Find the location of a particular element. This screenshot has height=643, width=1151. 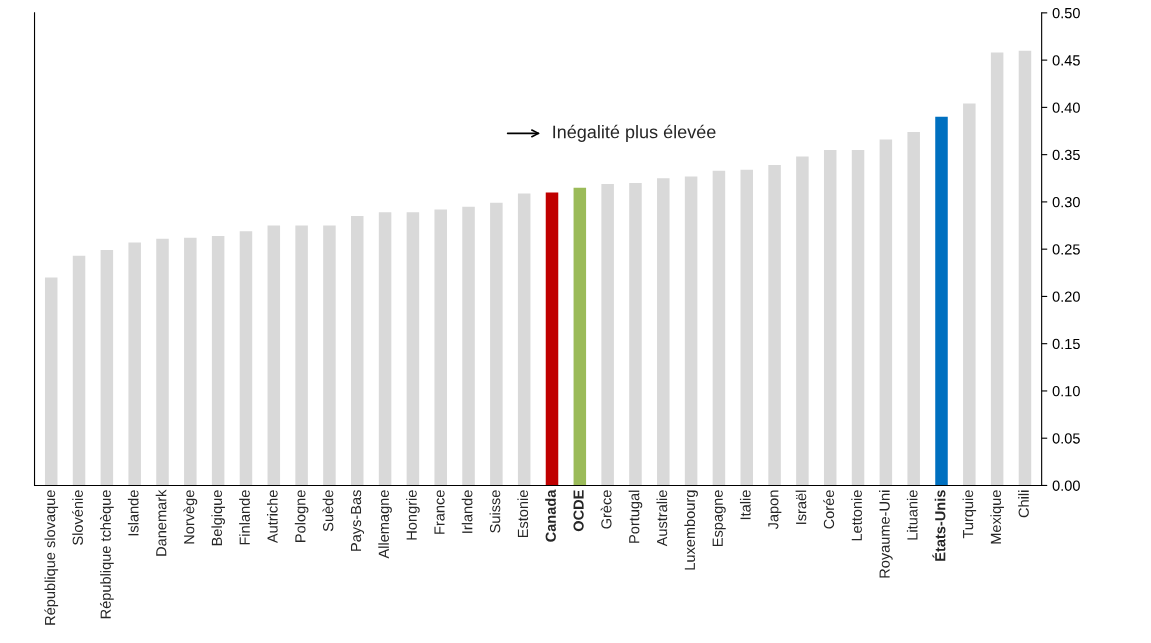

x-tick-label: Italie is located at coordinates (745, 505).